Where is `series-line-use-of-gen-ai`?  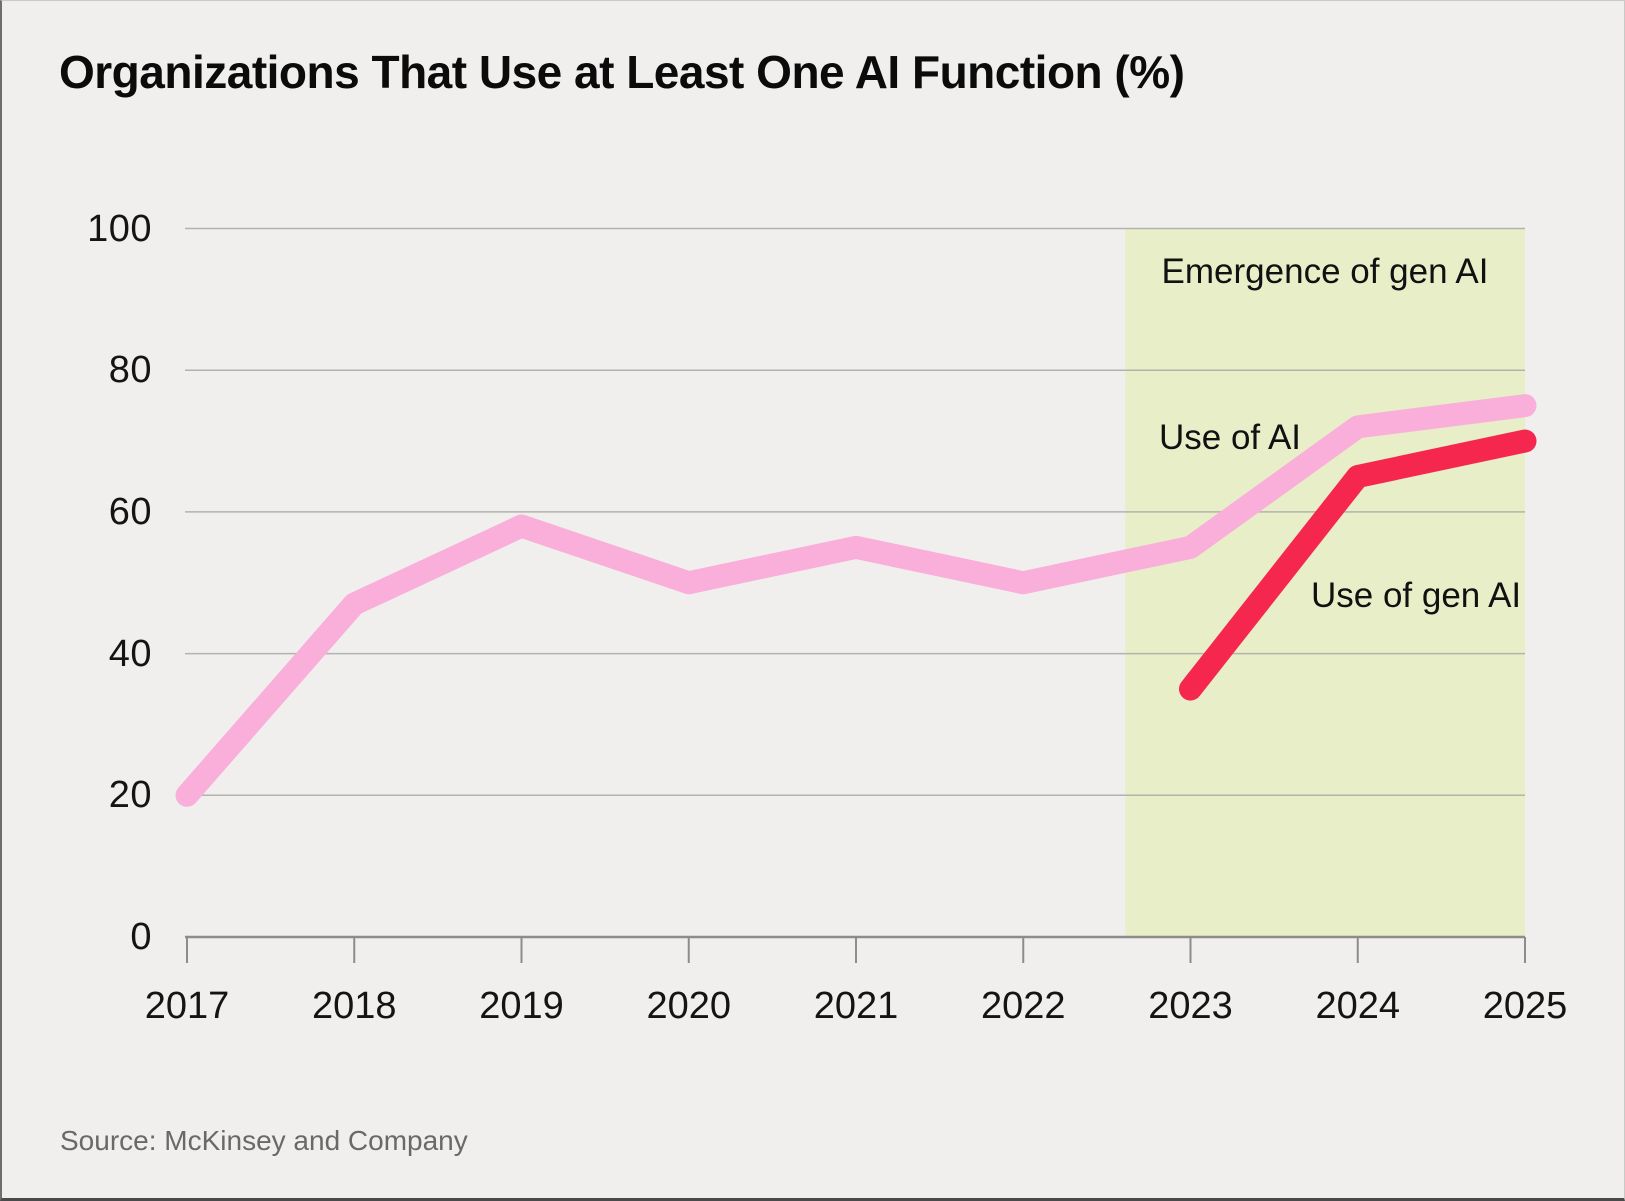 series-line-use-of-gen-ai is located at coordinates (1358, 565).